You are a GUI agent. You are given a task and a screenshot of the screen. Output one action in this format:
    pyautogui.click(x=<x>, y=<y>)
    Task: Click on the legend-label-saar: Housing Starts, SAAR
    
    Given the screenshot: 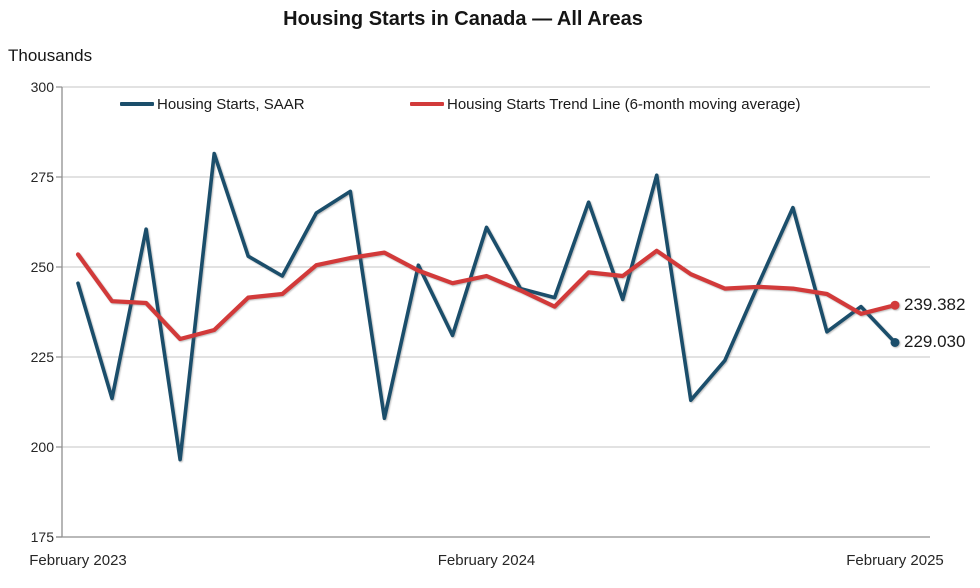 What is the action you would take?
    pyautogui.click(x=231, y=104)
    